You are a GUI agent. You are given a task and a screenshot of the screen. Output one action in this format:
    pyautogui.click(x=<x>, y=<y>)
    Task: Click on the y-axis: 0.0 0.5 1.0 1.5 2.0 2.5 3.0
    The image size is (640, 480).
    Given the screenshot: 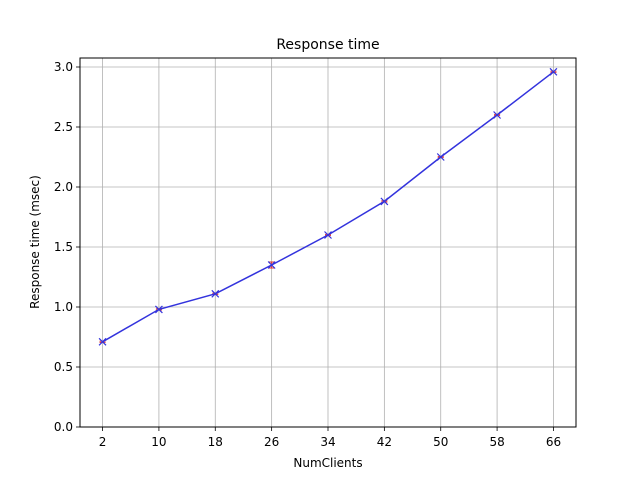 What is the action you would take?
    pyautogui.click(x=67, y=247)
    